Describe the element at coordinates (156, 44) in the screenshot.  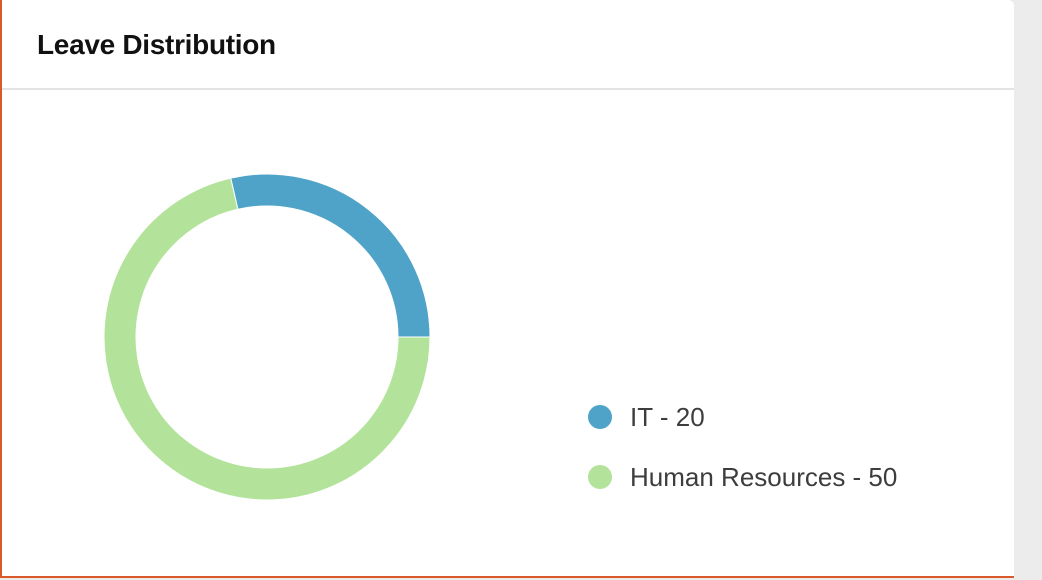
I see `card-title: Leave Distribution` at that location.